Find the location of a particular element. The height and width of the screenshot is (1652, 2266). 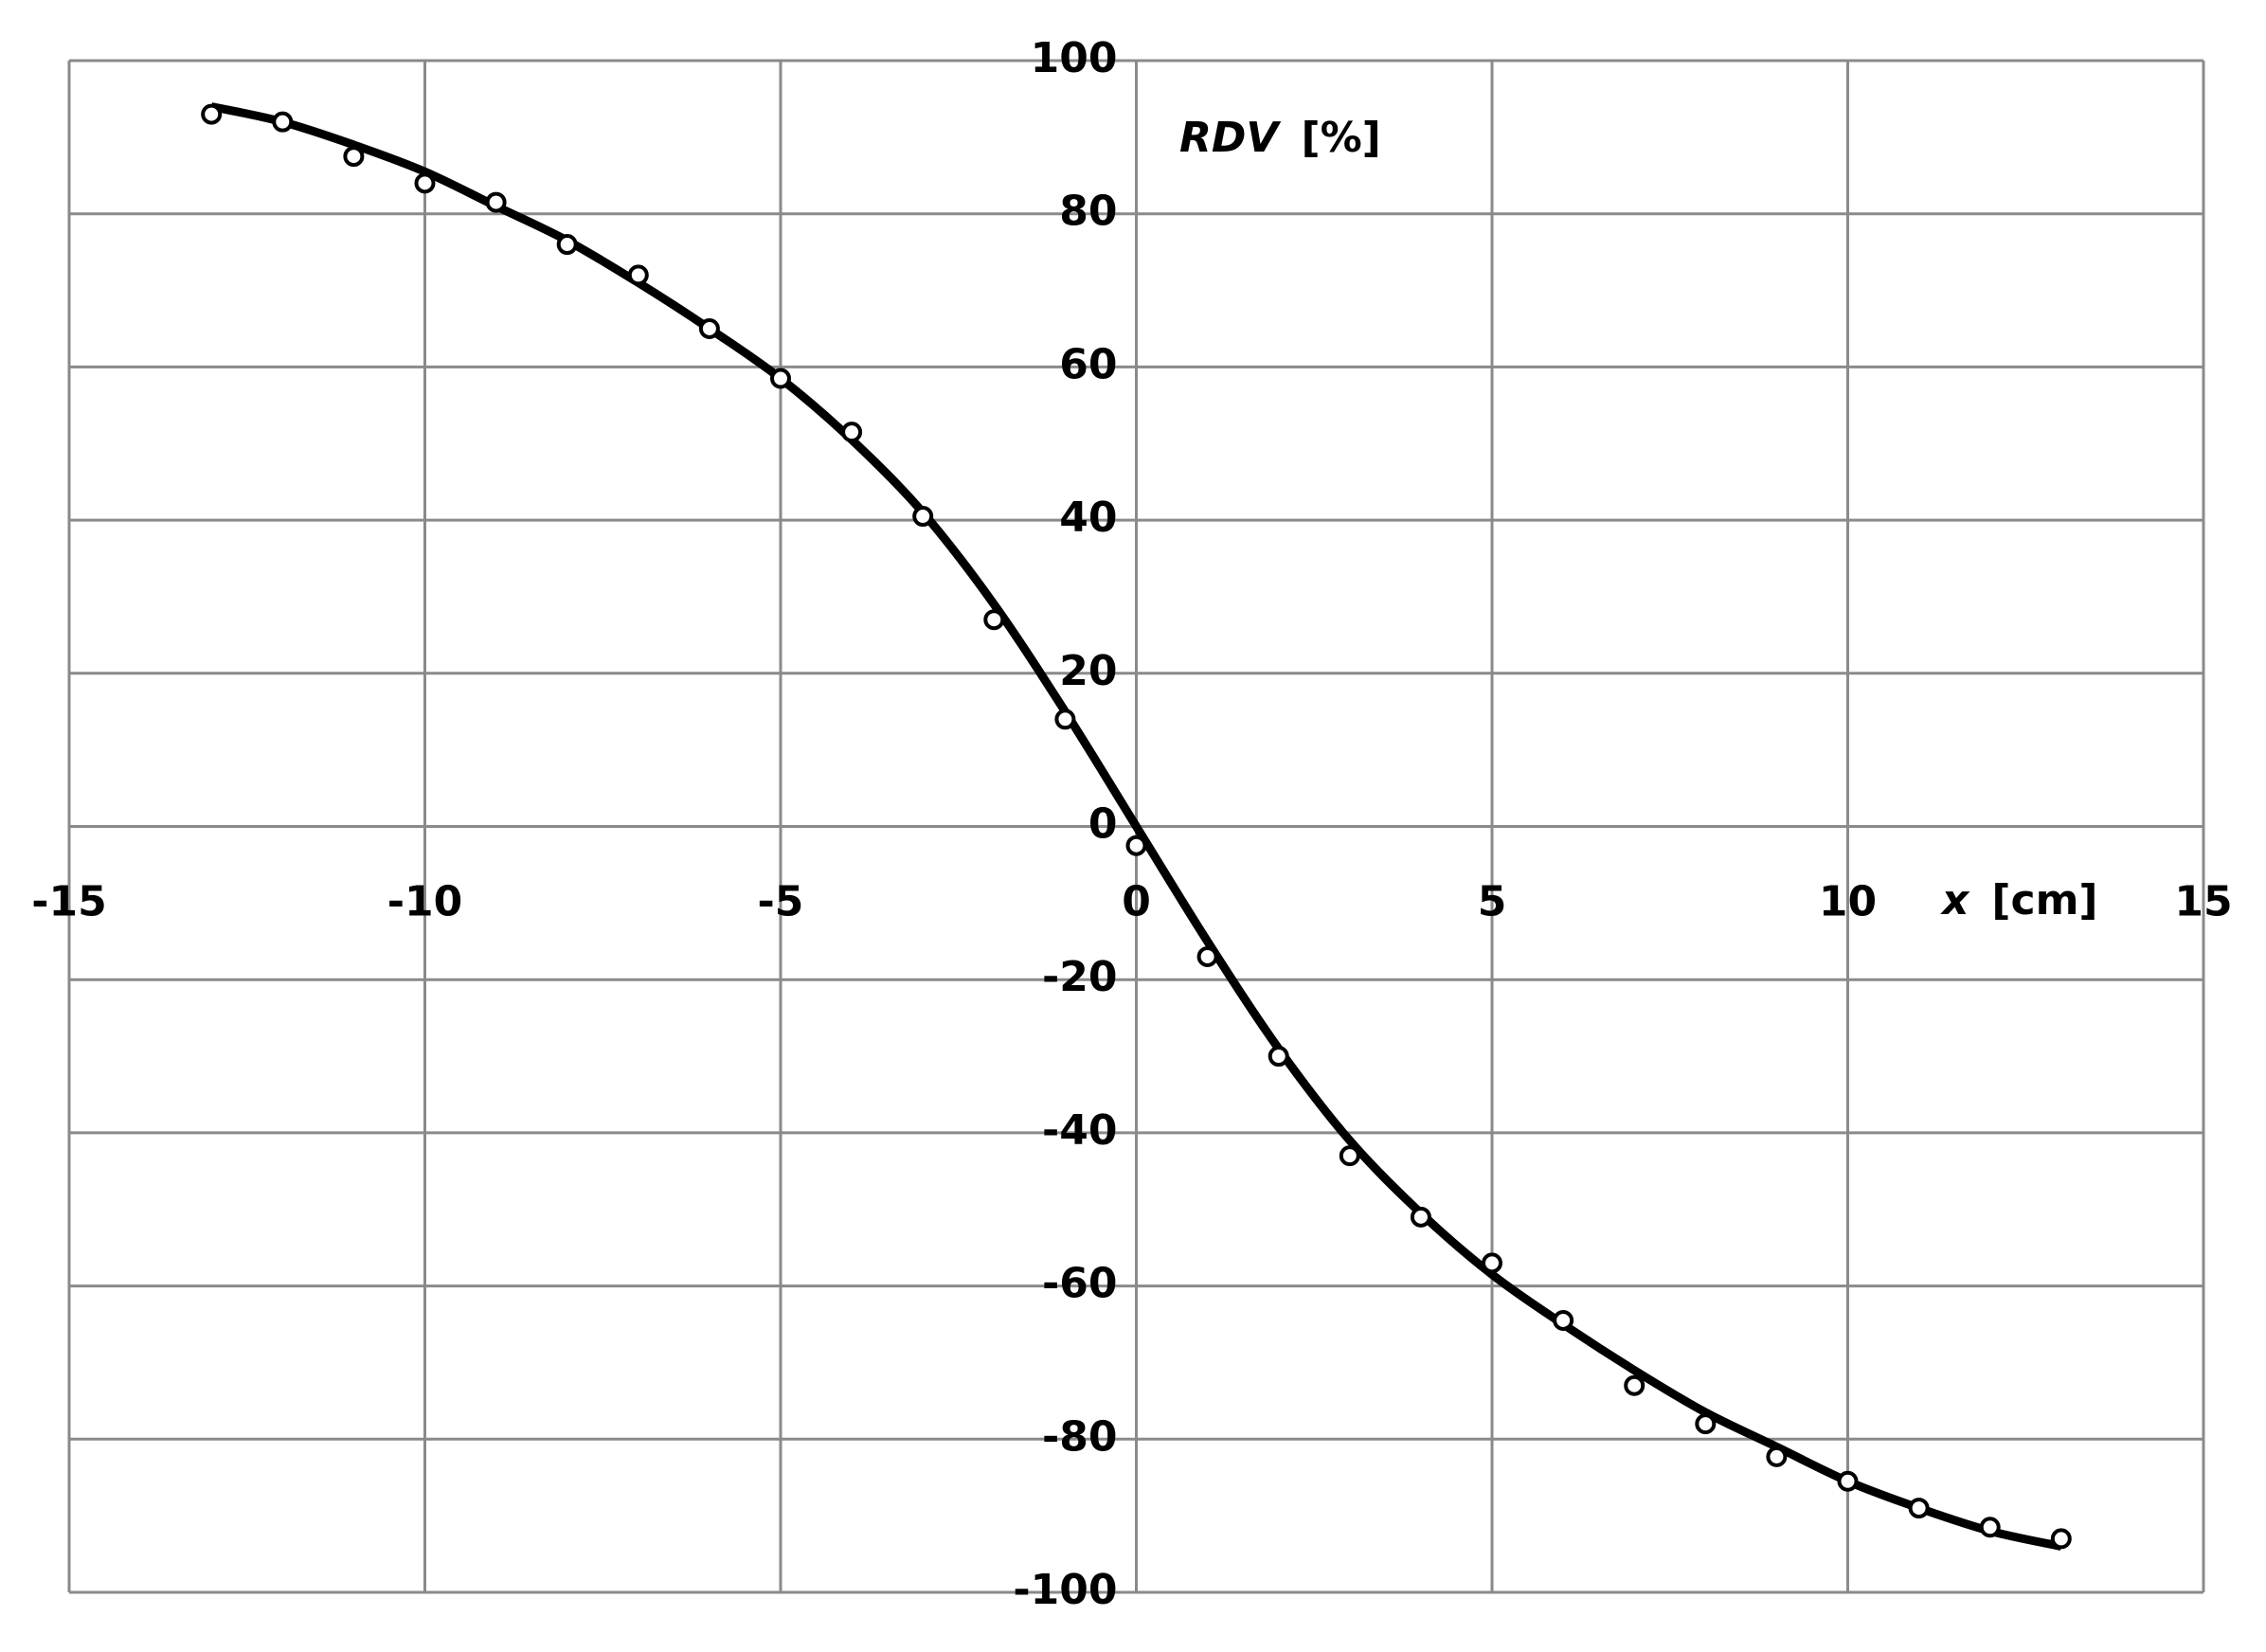

y-label-var: RDV is located at coordinates (1230, 138).